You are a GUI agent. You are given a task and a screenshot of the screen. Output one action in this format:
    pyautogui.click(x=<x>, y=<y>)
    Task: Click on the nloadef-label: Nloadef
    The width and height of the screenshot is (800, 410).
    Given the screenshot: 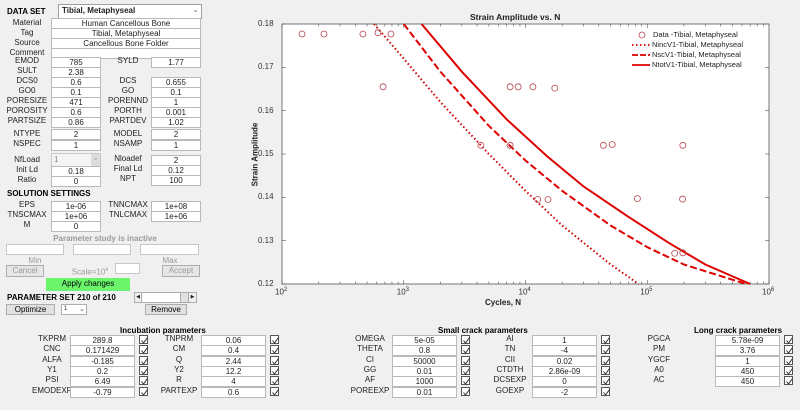 What is the action you would take?
    pyautogui.click(x=128, y=158)
    